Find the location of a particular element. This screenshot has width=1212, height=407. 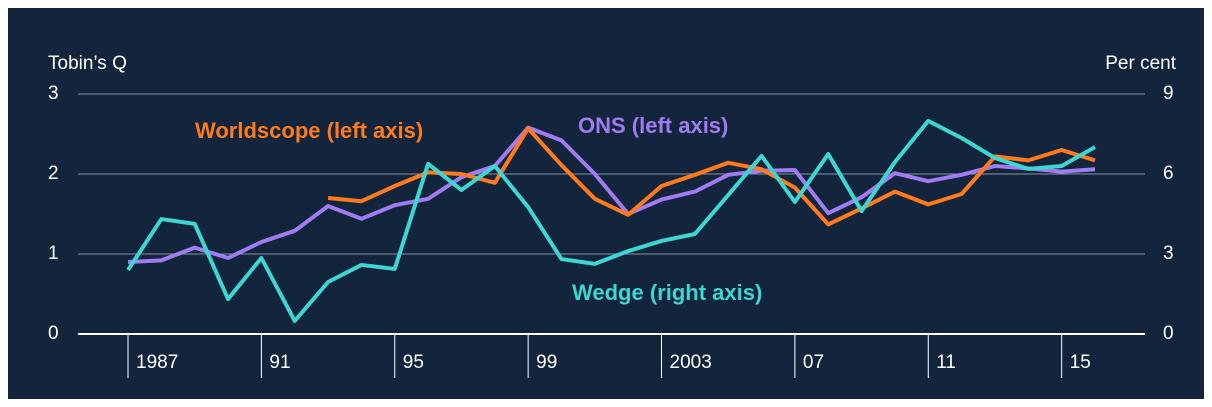

y2-axis-title: Per cent is located at coordinates (1140, 63).